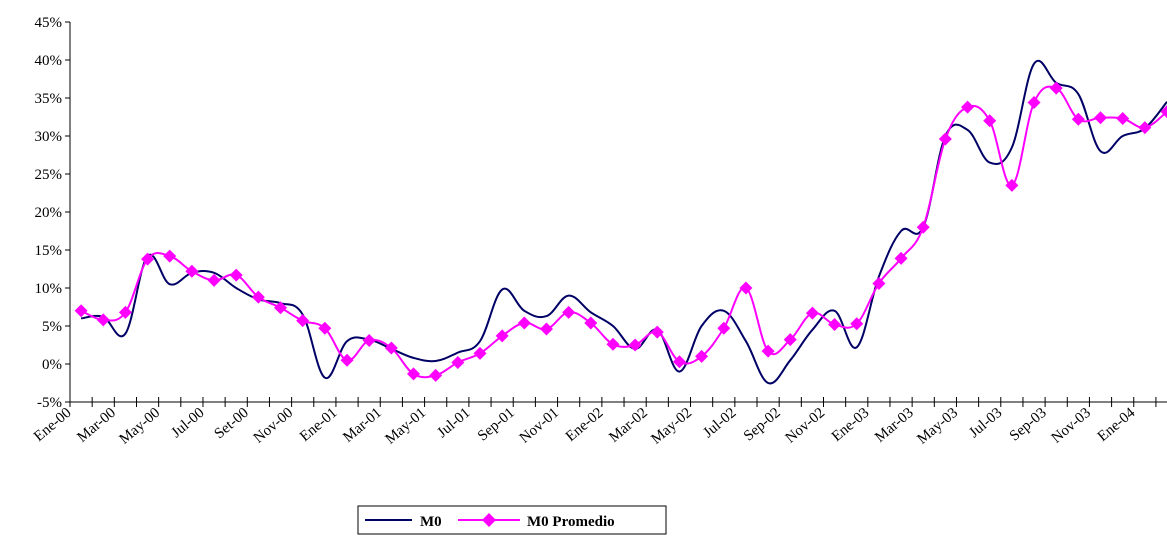 This screenshot has height=542, width=1167. I want to click on x-tick-label: Mar-02, so click(628, 425).